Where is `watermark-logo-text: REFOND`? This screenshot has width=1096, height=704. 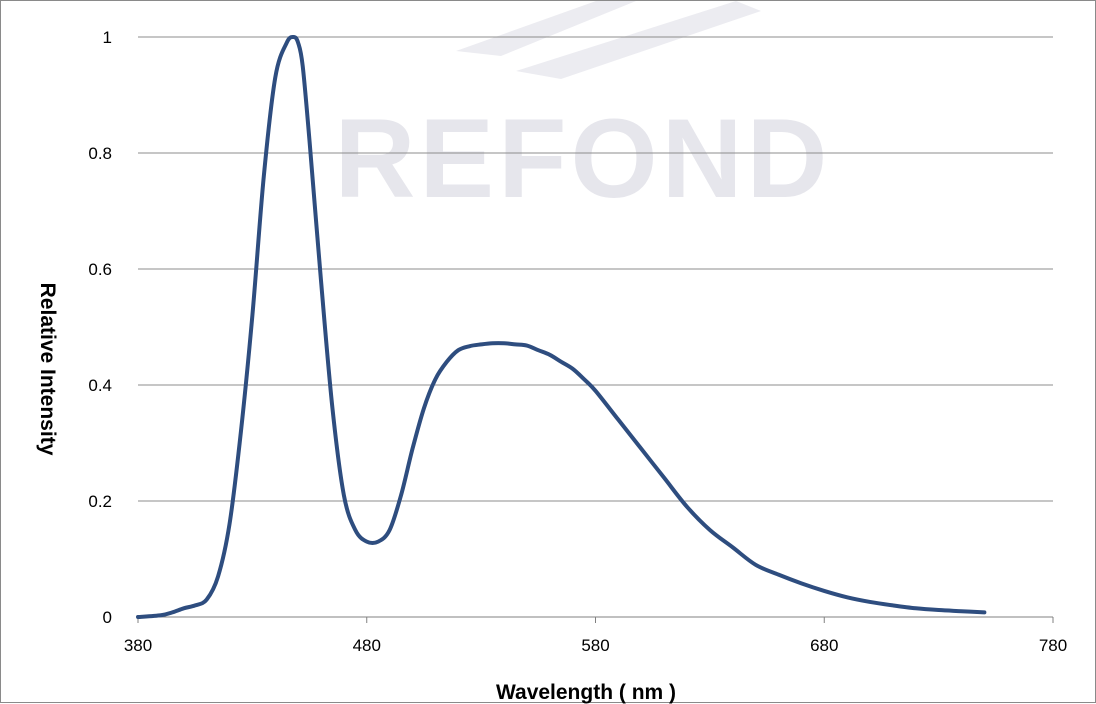 watermark-logo-text: REFOND is located at coordinates (583, 158).